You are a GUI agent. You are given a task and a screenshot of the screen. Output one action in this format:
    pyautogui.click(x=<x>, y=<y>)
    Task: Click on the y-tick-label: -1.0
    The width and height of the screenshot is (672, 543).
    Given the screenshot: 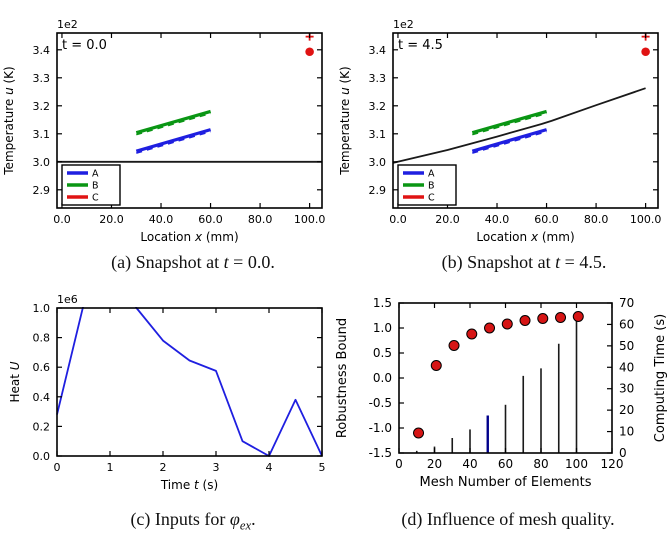 What is the action you would take?
    pyautogui.click(x=380, y=428)
    